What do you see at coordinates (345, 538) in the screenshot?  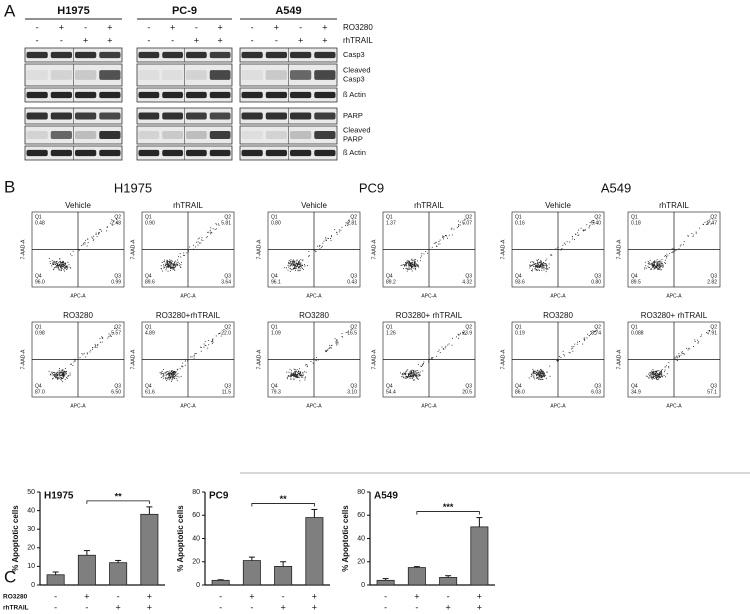 I see `y-axis-label: % Apoptotic cells` at bounding box center [345, 538].